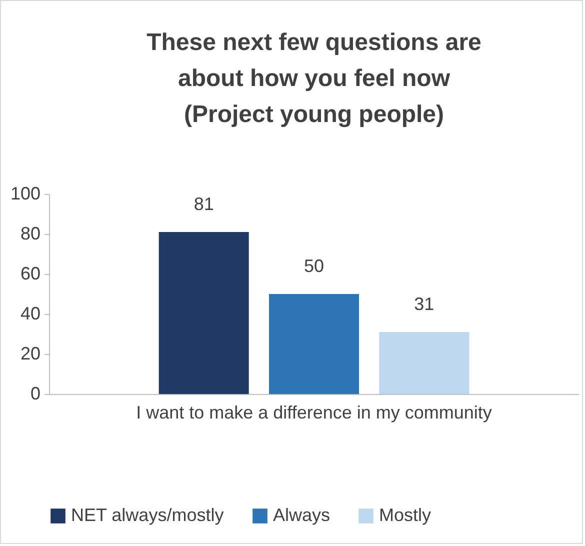  What do you see at coordinates (314, 78) in the screenshot?
I see `chart-title: These next few questions are about how you feel now (Project young people)` at bounding box center [314, 78].